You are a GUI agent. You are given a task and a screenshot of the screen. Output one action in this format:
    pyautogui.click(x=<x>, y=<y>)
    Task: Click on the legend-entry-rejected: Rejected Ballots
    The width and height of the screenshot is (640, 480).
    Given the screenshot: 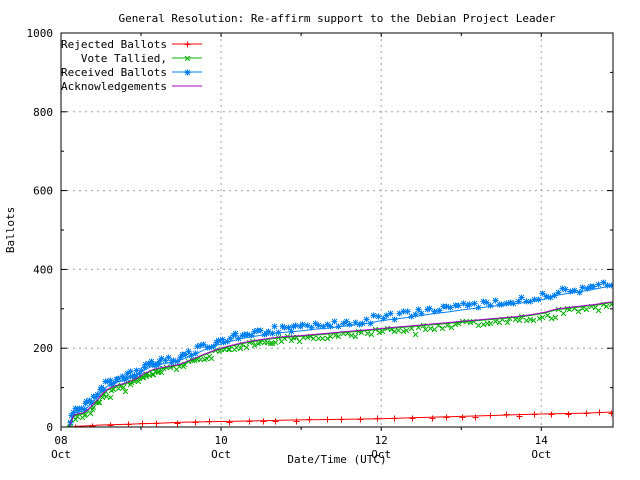 What is the action you would take?
    pyautogui.click(x=131, y=44)
    